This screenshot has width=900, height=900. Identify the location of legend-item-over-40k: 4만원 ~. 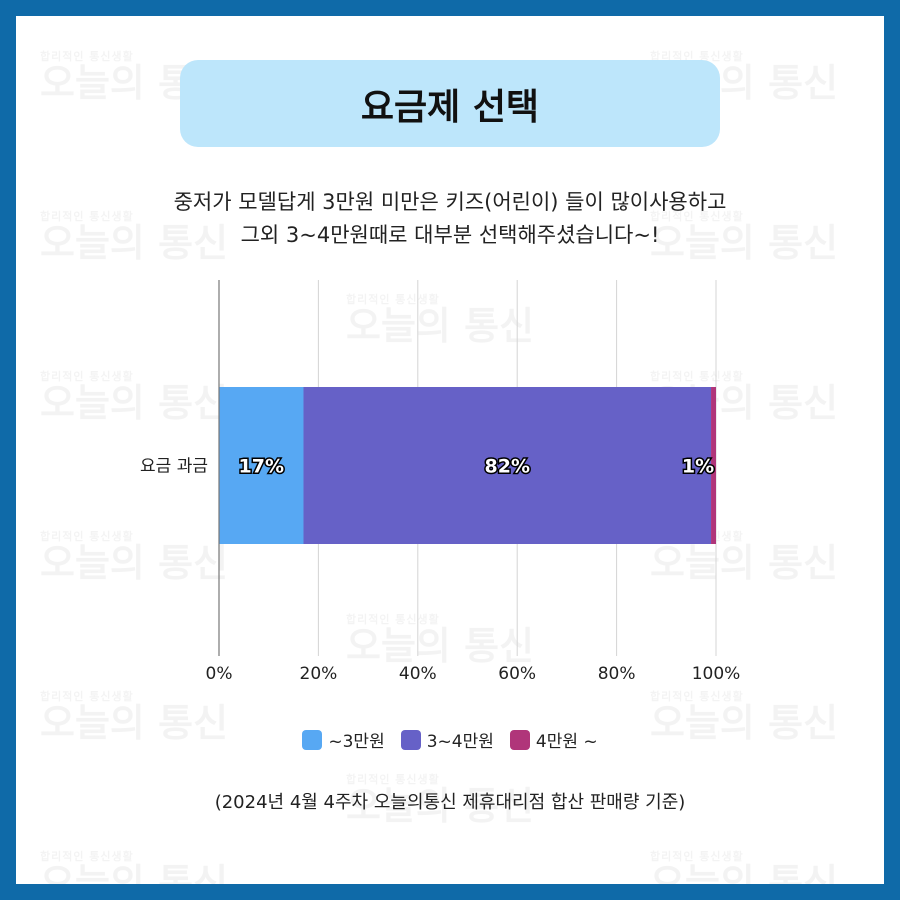
(553, 739).